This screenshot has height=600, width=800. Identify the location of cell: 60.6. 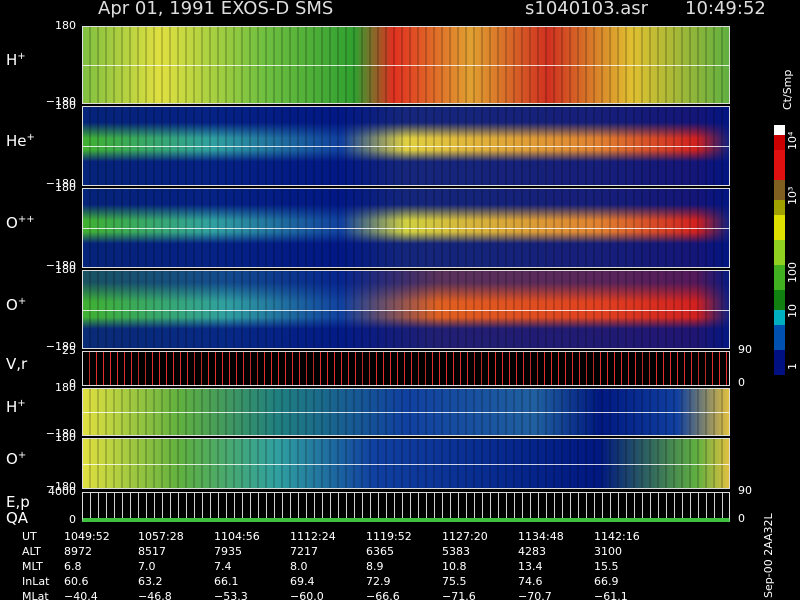
(76, 581).